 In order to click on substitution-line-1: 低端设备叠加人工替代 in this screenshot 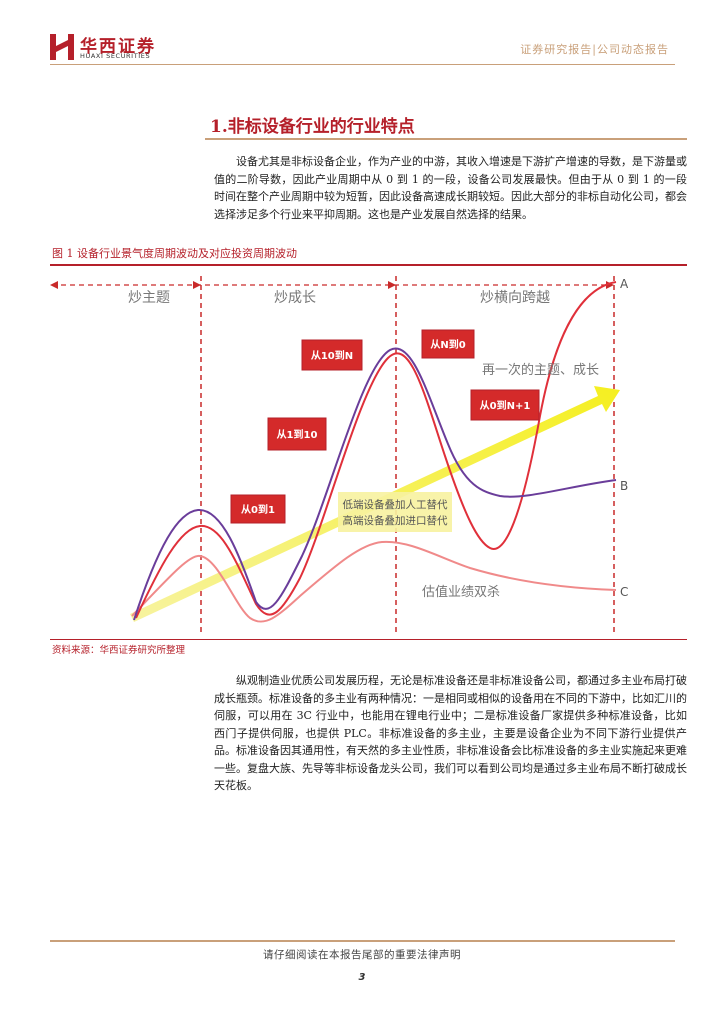, I will do `click(395, 504)`.